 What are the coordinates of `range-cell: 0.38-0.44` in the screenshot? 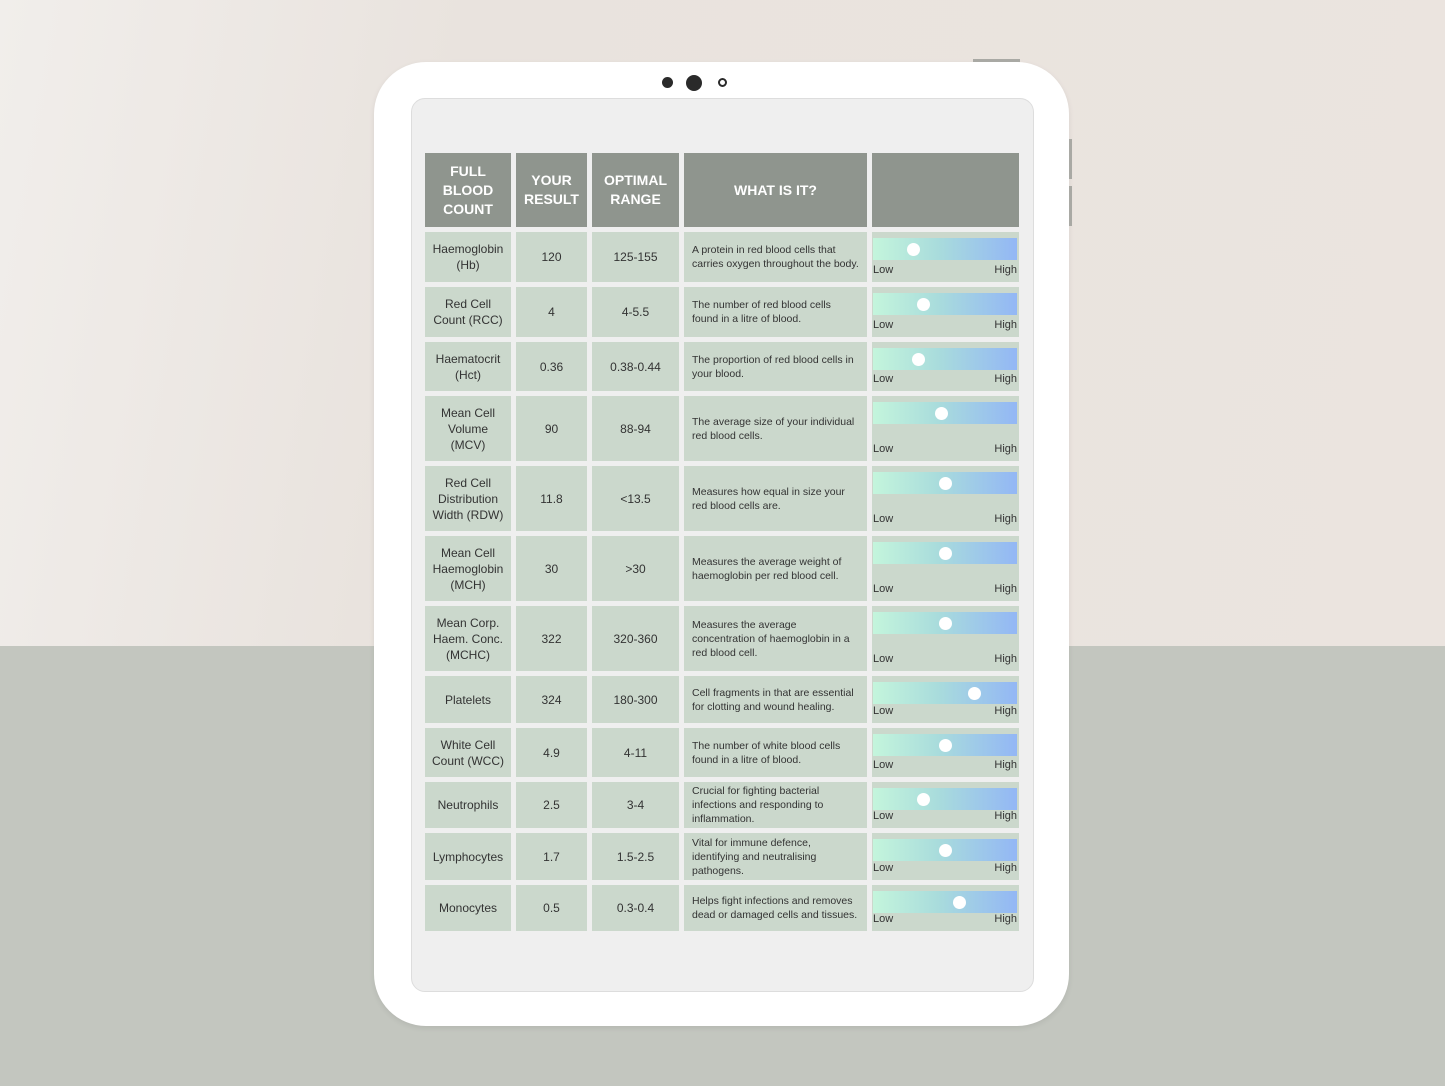 It's located at (635, 366).